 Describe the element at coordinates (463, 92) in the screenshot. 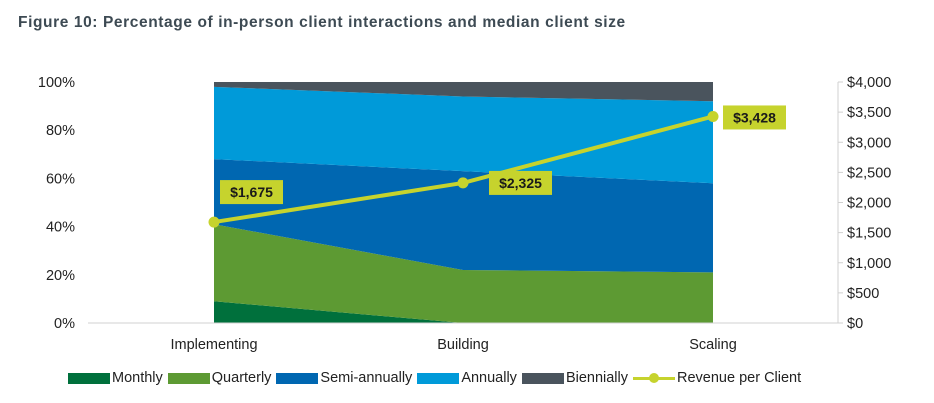

I see `area-biennially` at that location.